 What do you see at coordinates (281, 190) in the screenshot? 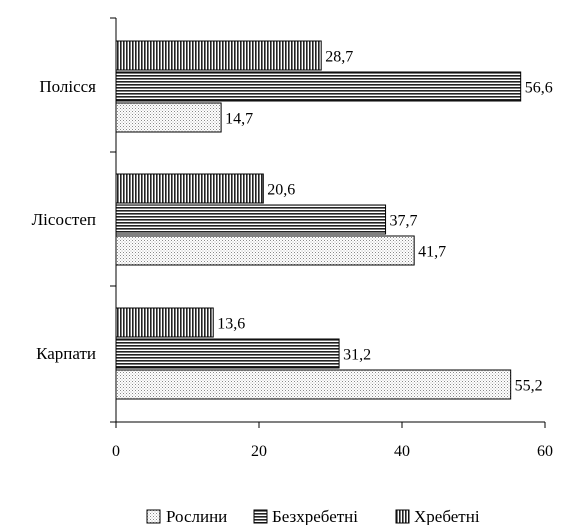
I see `data-label: 20,6` at bounding box center [281, 190].